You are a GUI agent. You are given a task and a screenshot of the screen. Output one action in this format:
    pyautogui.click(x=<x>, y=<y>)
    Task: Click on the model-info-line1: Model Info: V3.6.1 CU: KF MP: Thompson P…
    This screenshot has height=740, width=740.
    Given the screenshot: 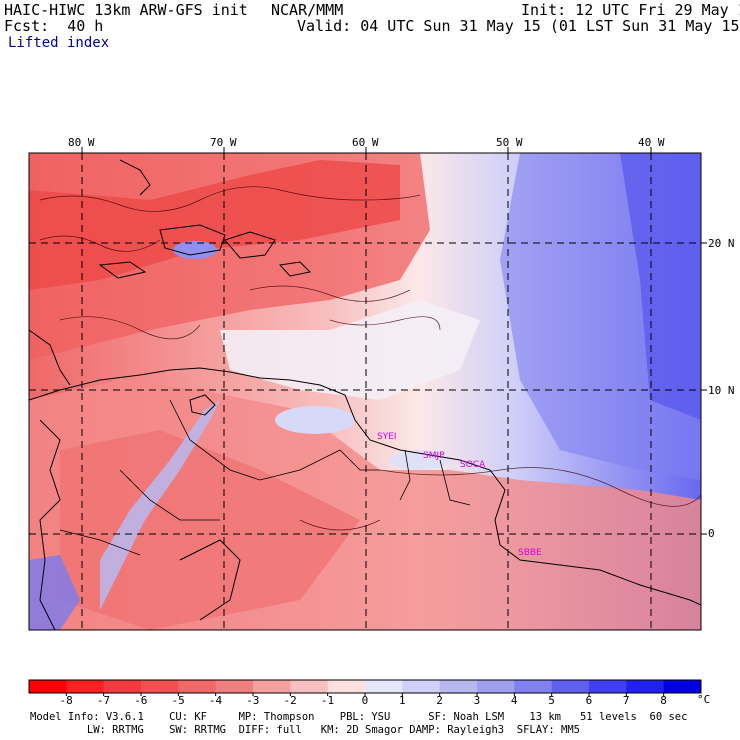 What is the action you would take?
    pyautogui.click(x=359, y=717)
    